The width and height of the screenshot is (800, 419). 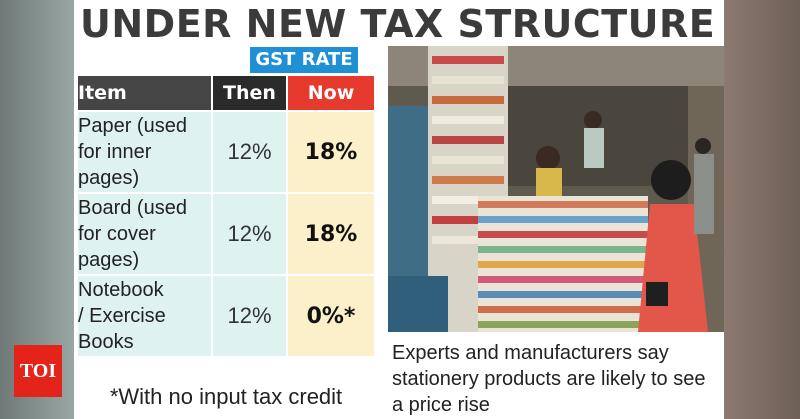 I want to click on header-now: Now, so click(x=331, y=93).